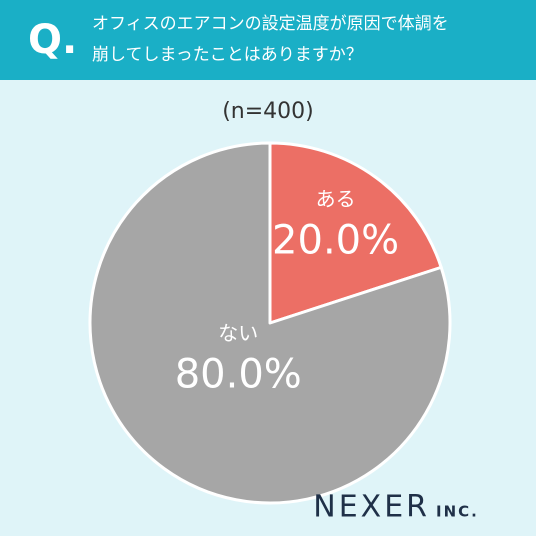 The width and height of the screenshot is (536, 540). What do you see at coordinates (238, 375) in the screenshot?
I see `slice-value-label: 80.0%` at bounding box center [238, 375].